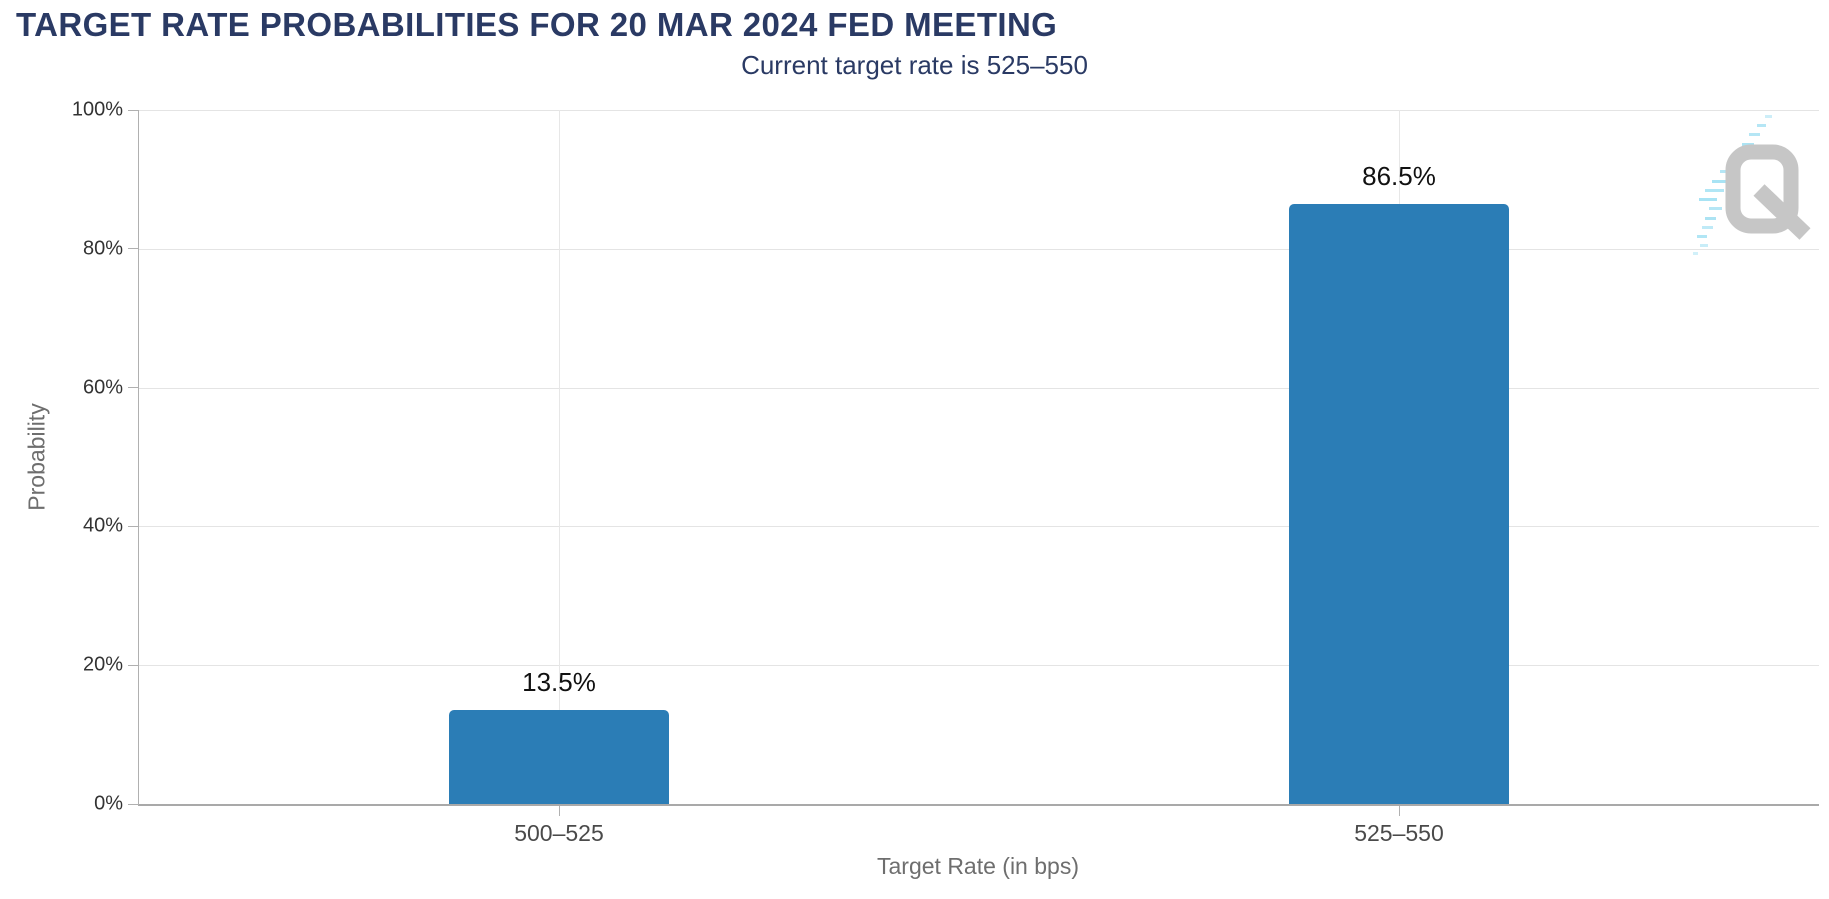  I want to click on q-logo-watermark-icon, so click(1752, 185).